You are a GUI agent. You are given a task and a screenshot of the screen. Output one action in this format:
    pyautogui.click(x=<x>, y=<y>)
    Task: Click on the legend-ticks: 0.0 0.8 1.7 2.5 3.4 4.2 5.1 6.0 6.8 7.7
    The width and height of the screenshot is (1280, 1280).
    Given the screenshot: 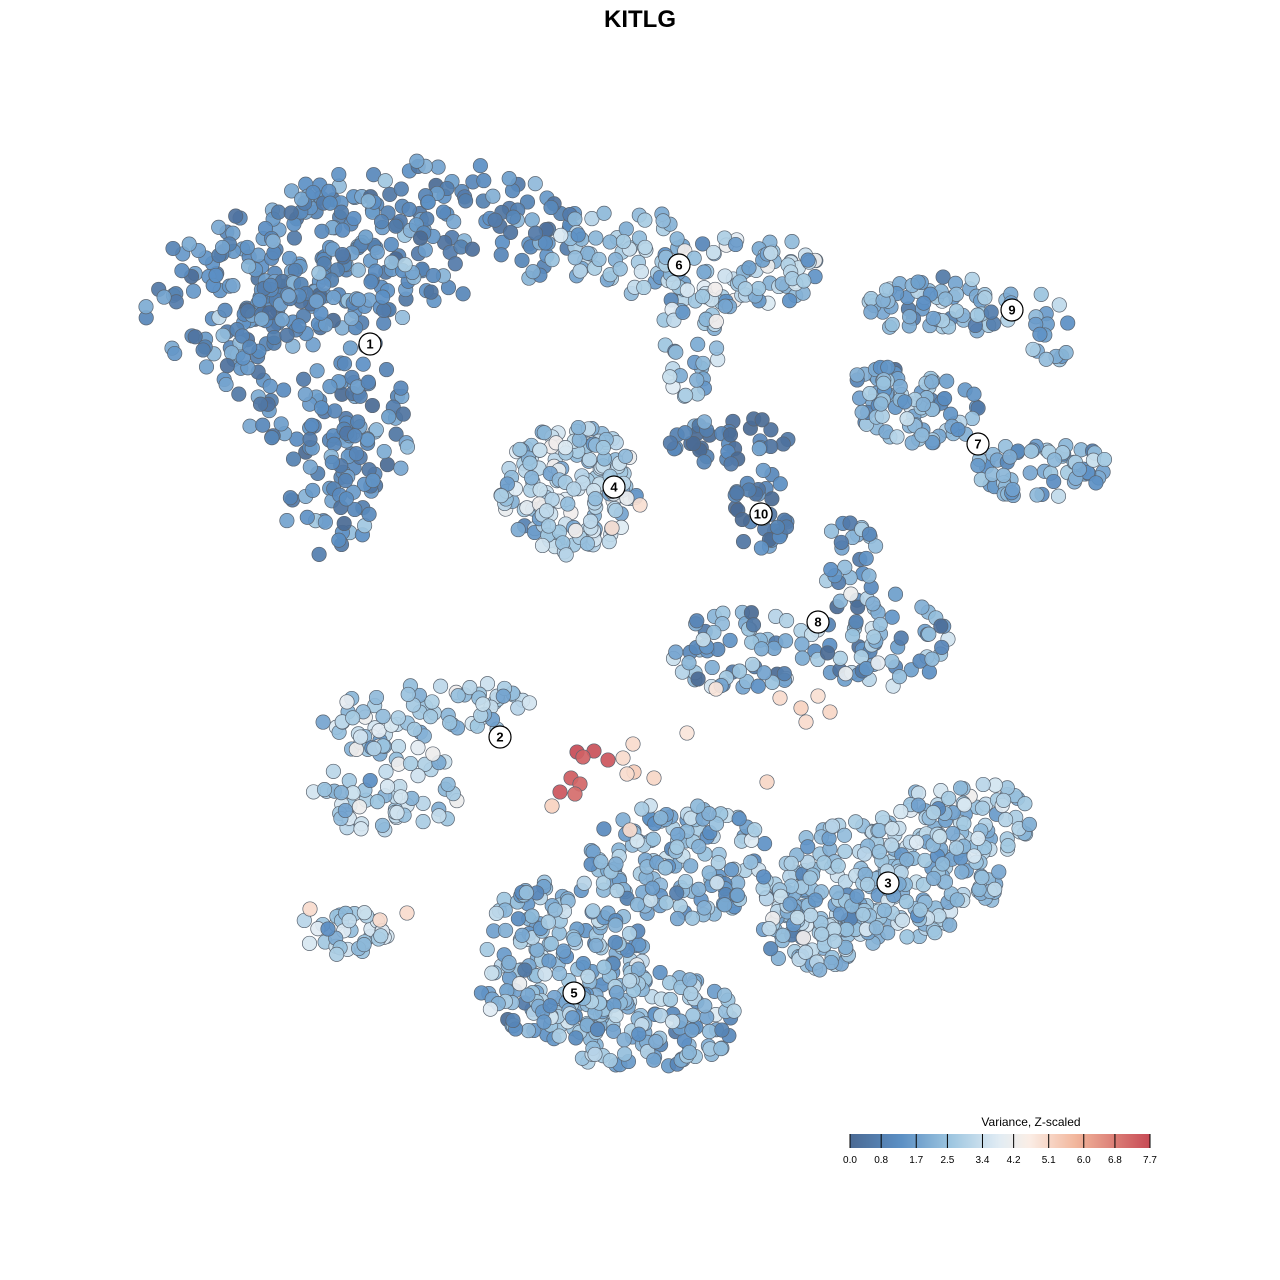 What is the action you would take?
    pyautogui.click(x=1000, y=1150)
    